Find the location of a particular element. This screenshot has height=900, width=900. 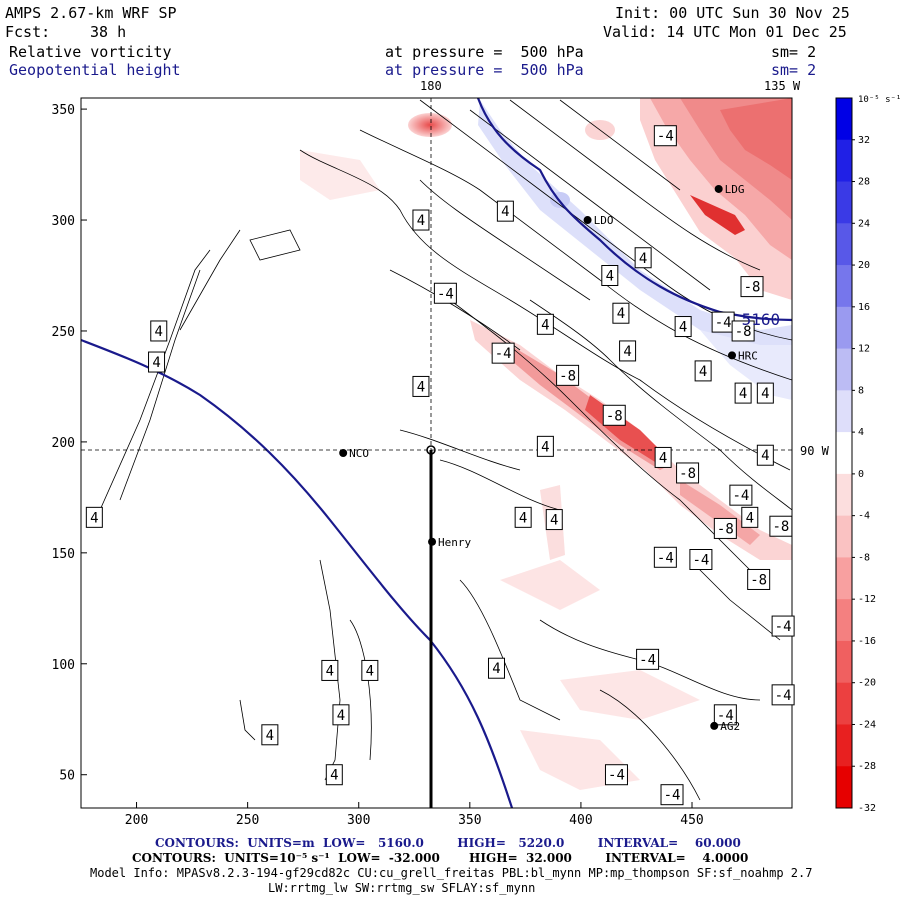

meridian-label-90w: 90 W is located at coordinates (814, 451).